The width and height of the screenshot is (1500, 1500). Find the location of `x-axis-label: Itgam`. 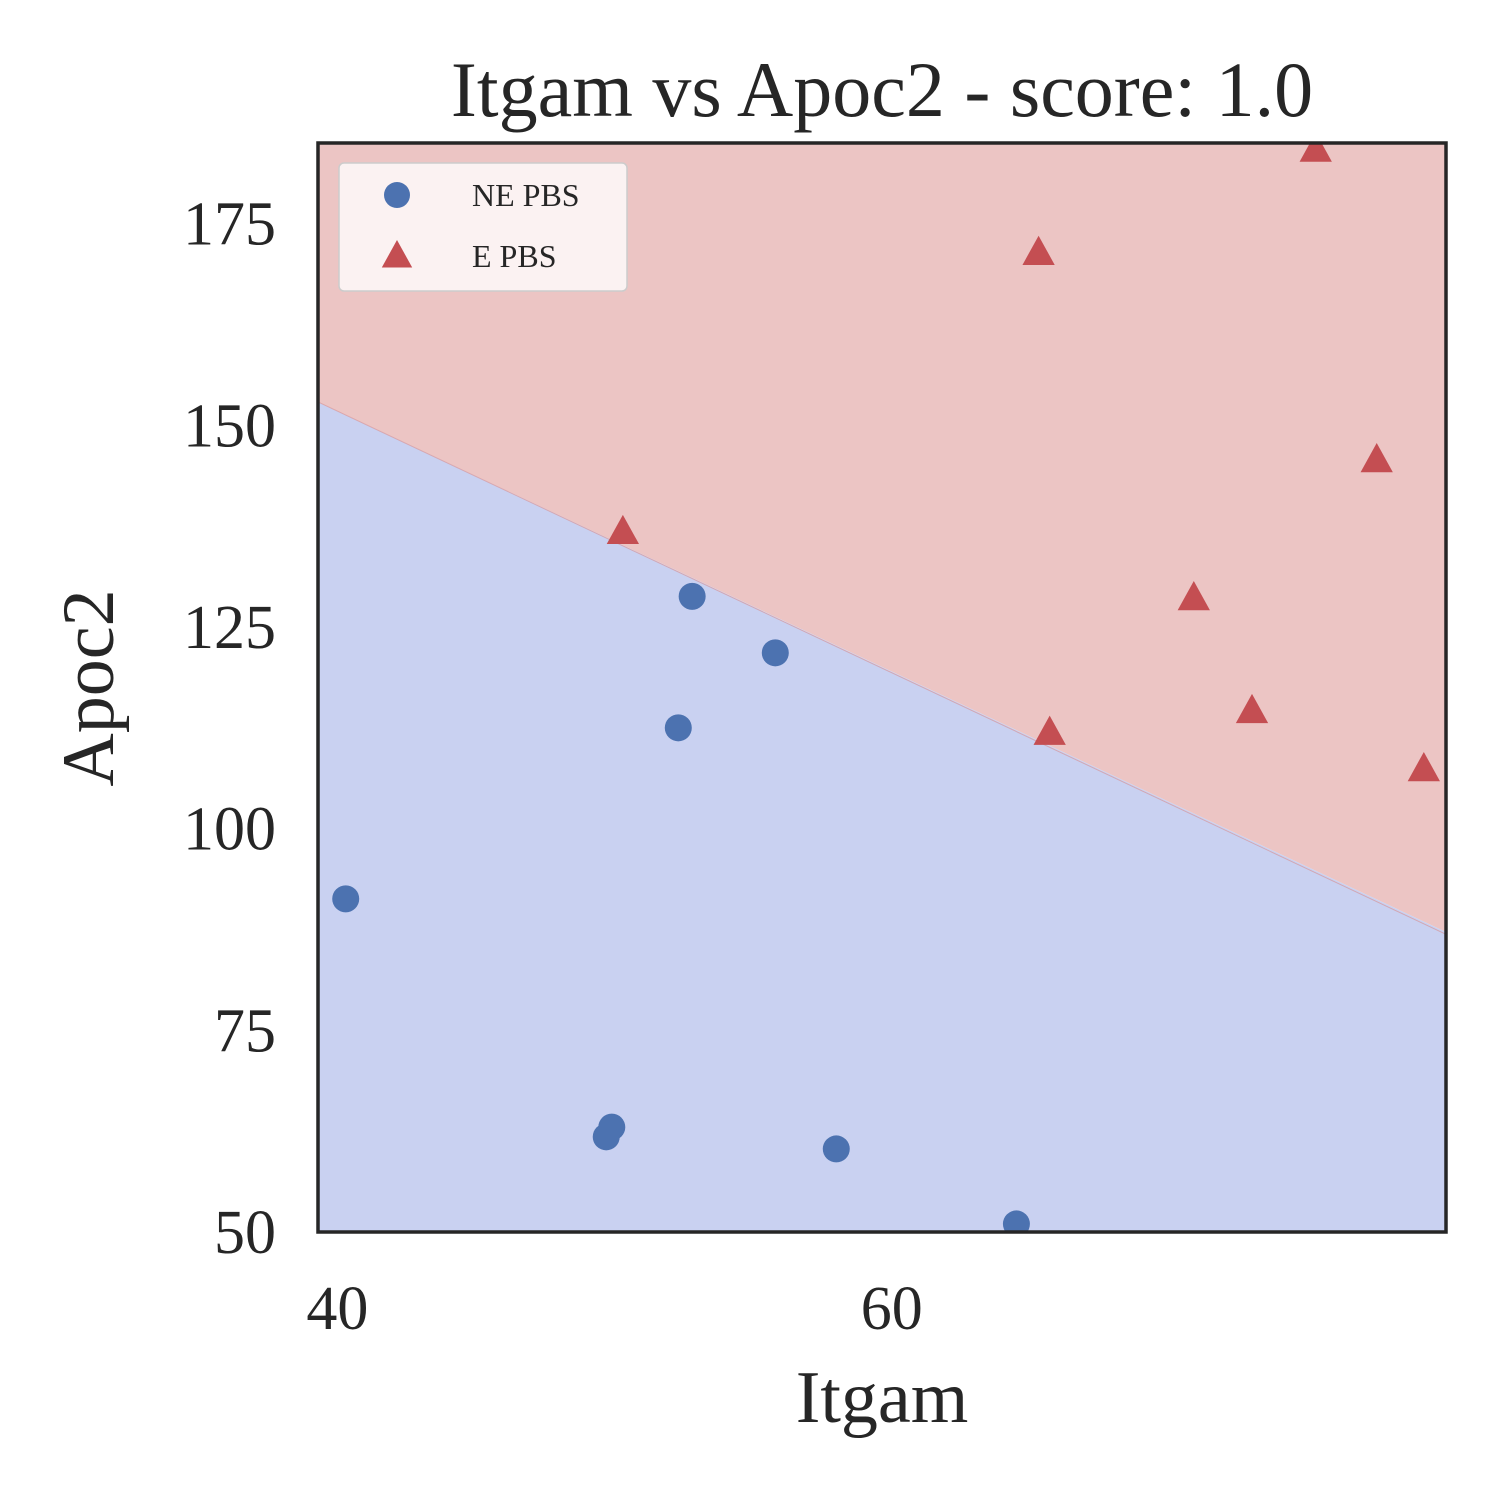

x-axis-label: Itgam is located at coordinates (882, 1398).